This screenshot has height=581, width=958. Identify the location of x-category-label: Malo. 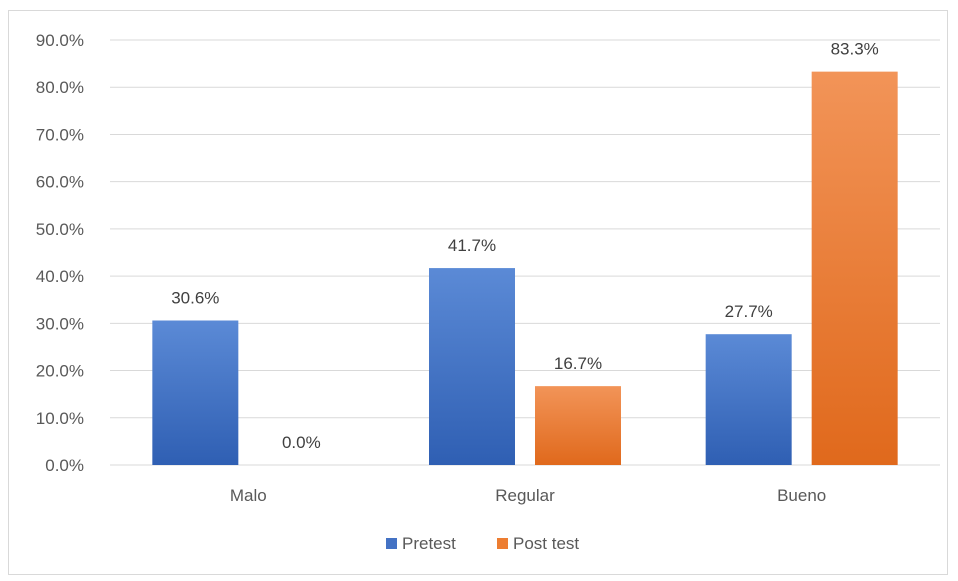
(248, 495).